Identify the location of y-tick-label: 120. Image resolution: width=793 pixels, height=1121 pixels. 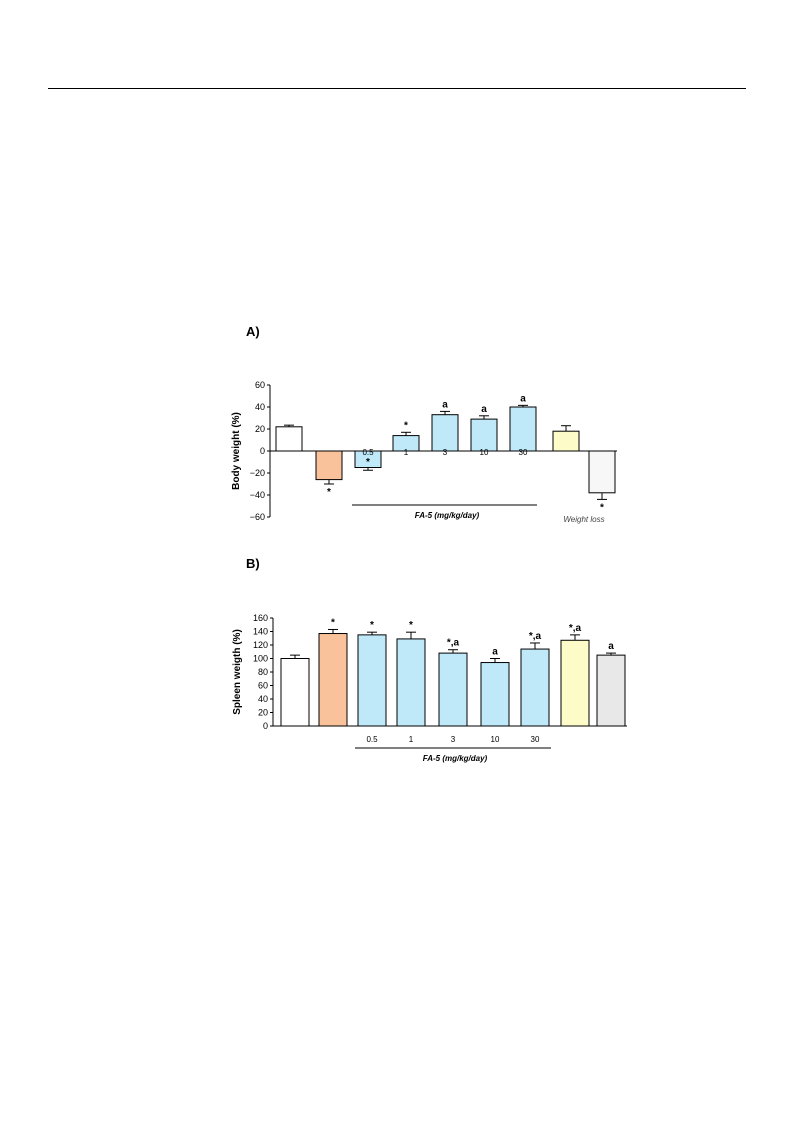
(260, 645).